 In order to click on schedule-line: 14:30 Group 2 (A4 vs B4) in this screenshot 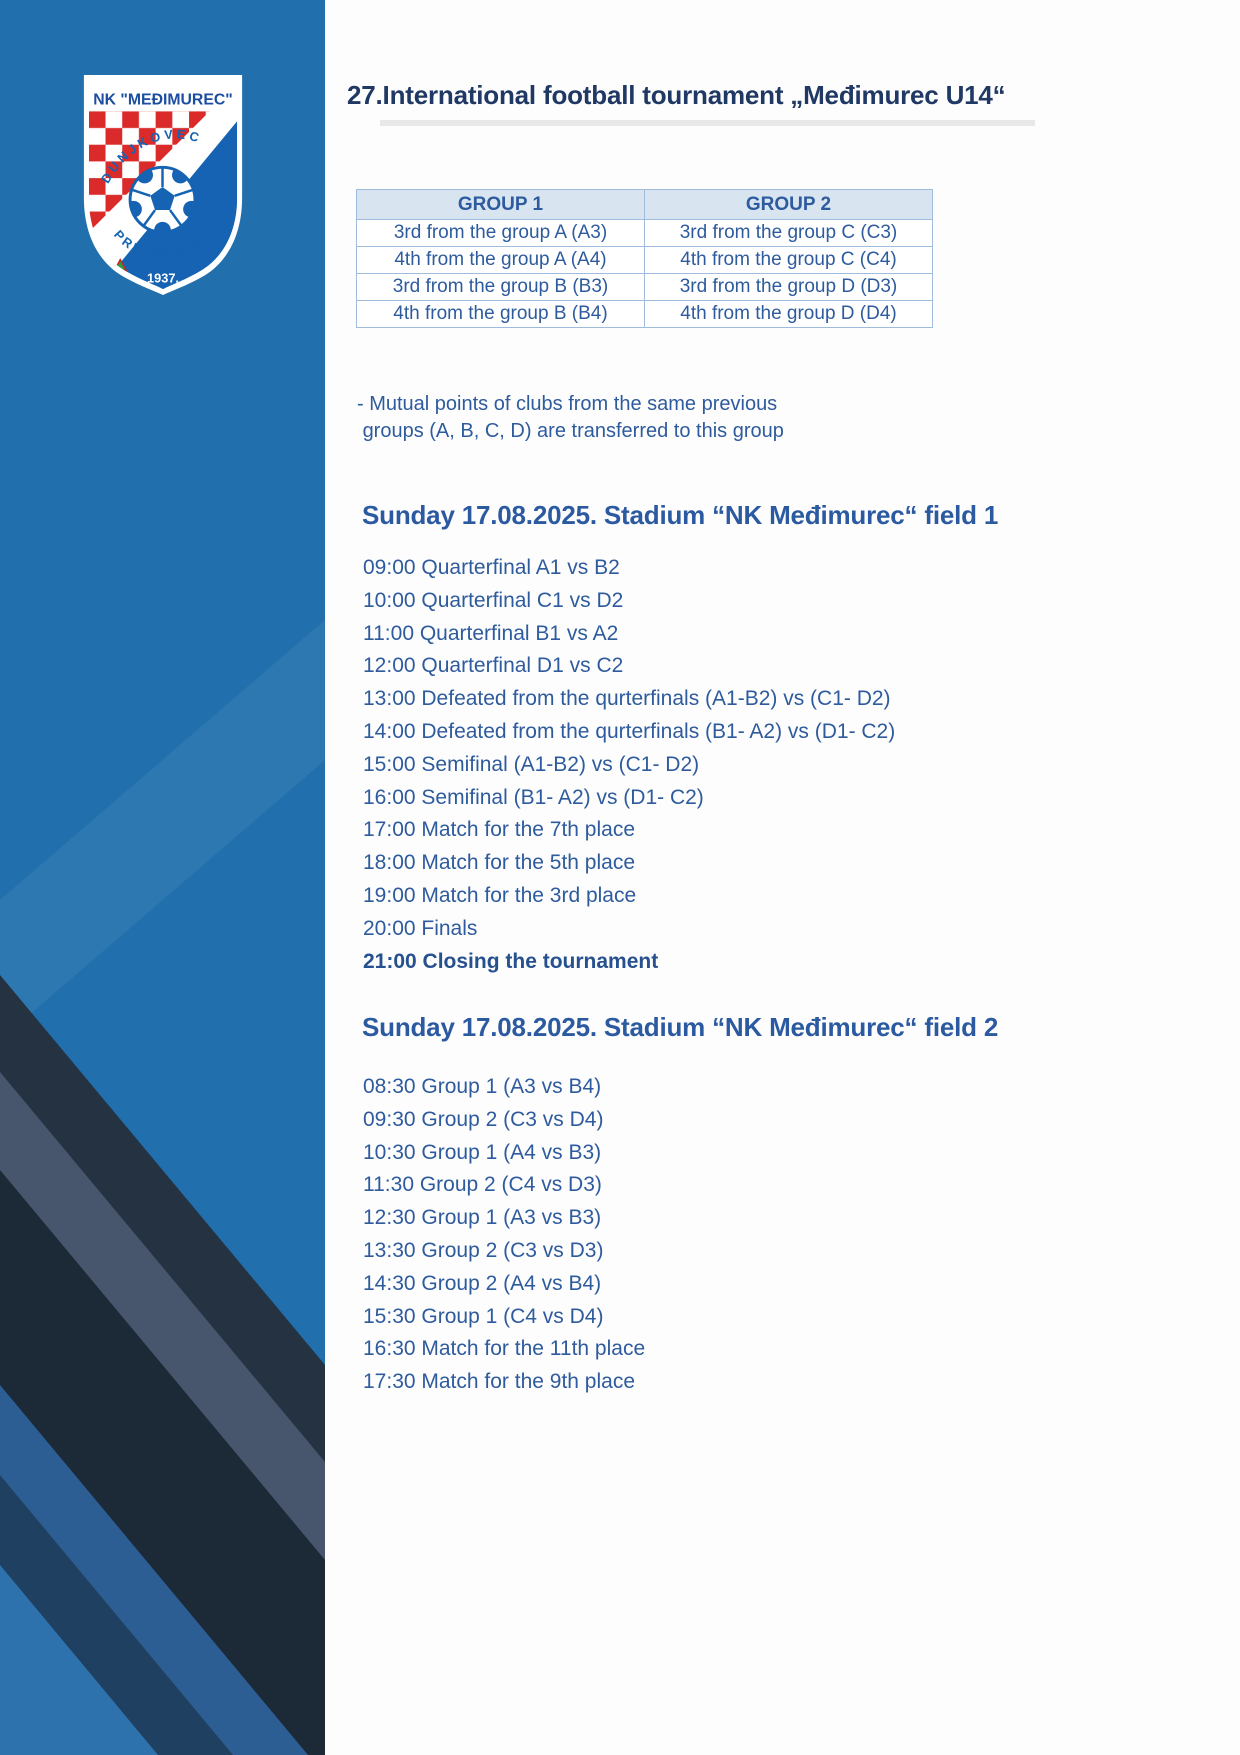, I will do `click(482, 1283)`.